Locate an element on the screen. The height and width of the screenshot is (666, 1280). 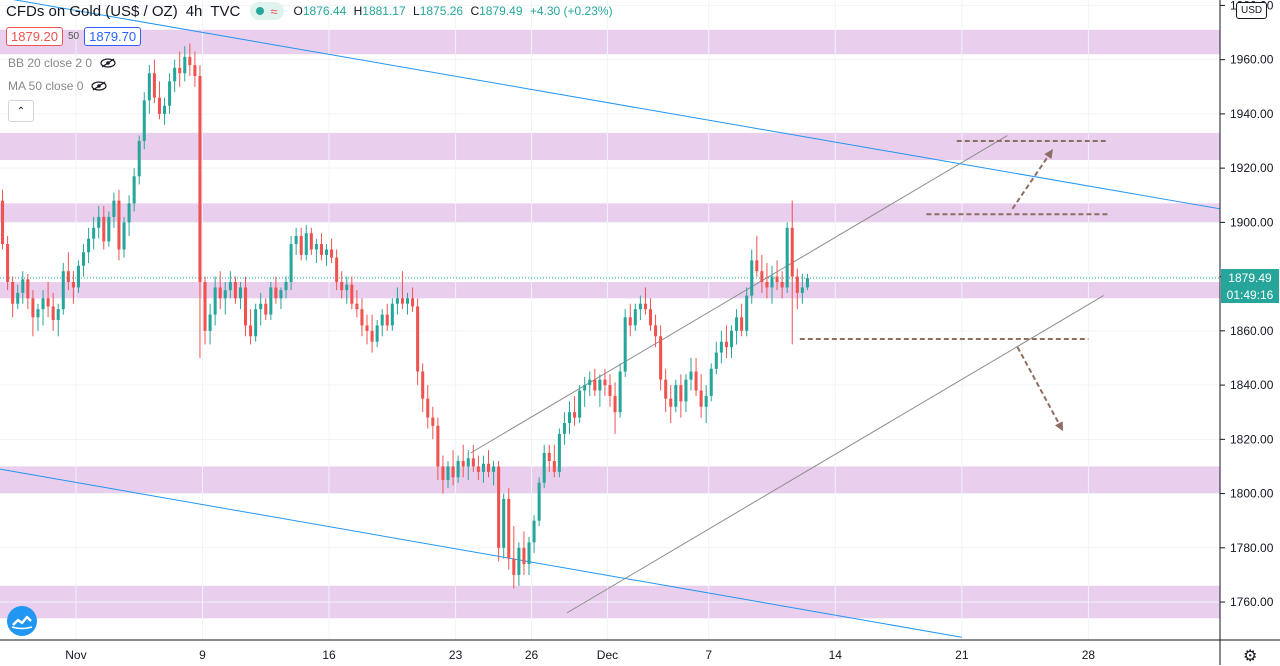
change-value: +4.30 (+0.23%) is located at coordinates (571, 11).